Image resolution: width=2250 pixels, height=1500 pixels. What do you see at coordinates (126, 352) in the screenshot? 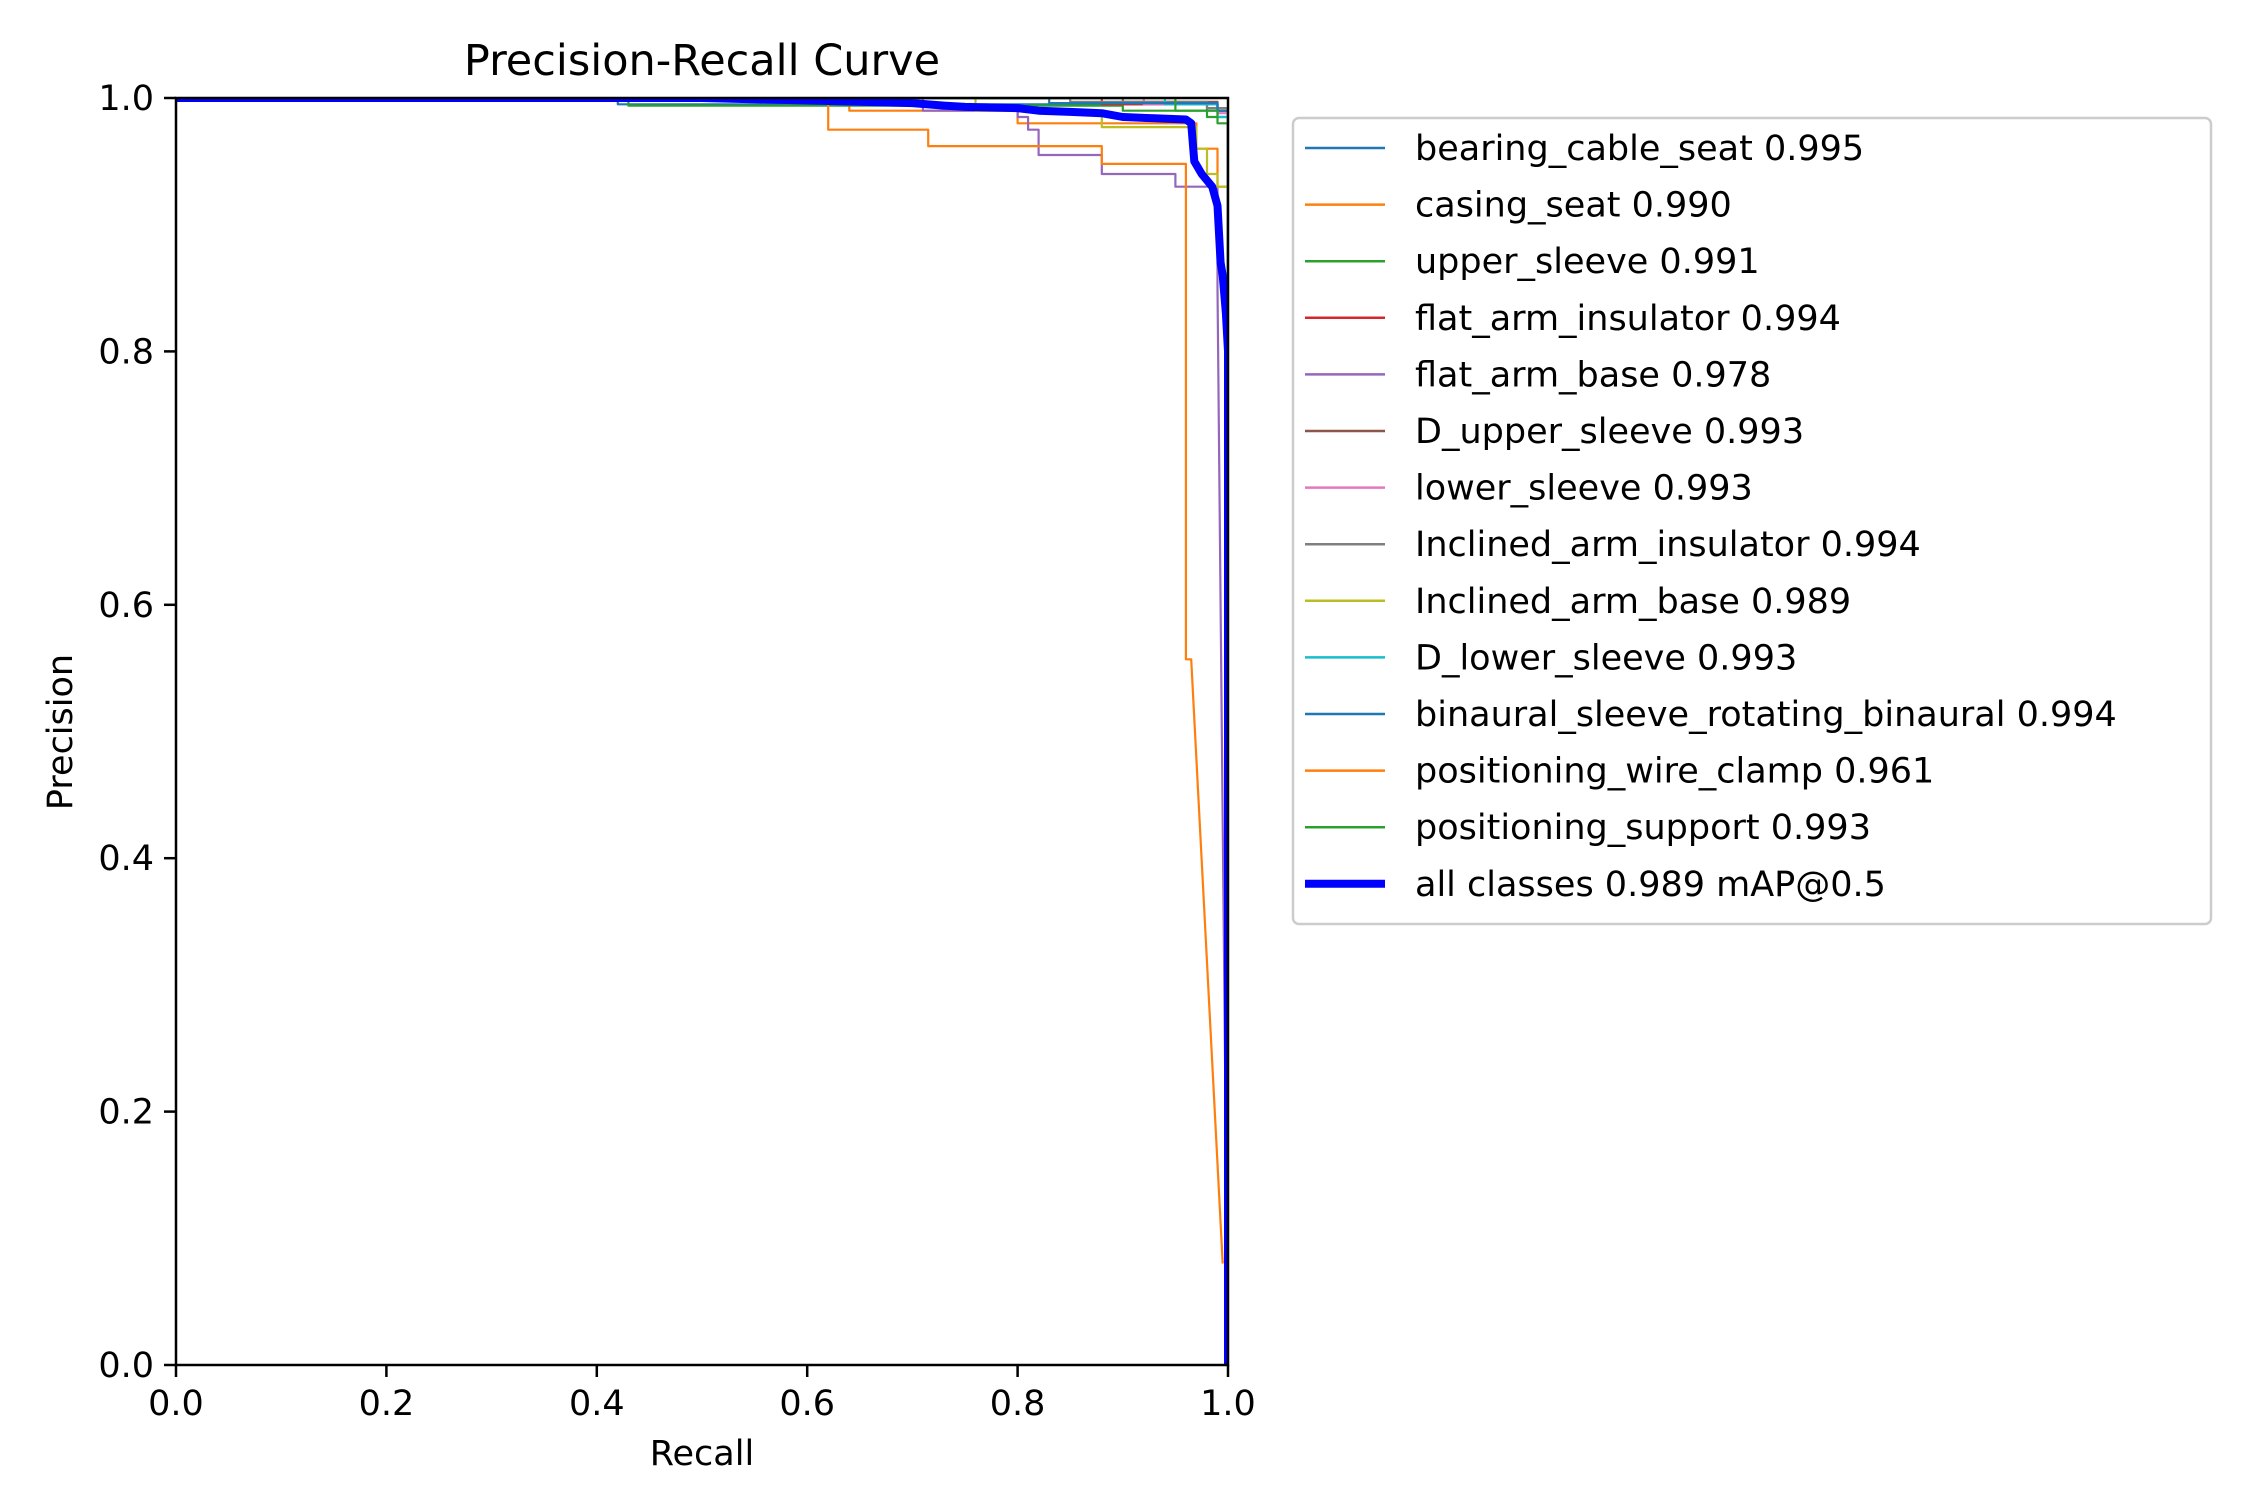
I see `y-tick-label: 0.8` at bounding box center [126, 352].